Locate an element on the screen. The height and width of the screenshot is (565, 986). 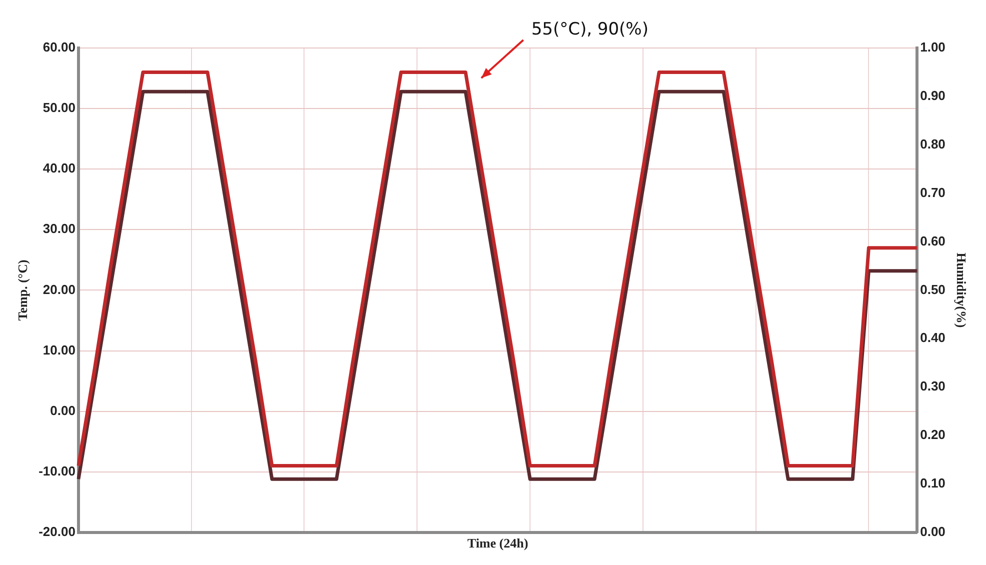
y2-tick-label: 0.00 is located at coordinates (933, 531).